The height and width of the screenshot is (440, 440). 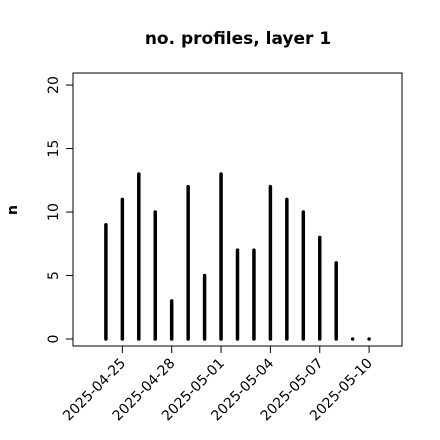 What do you see at coordinates (54, 275) in the screenshot?
I see `y-tick-label: 5` at bounding box center [54, 275].